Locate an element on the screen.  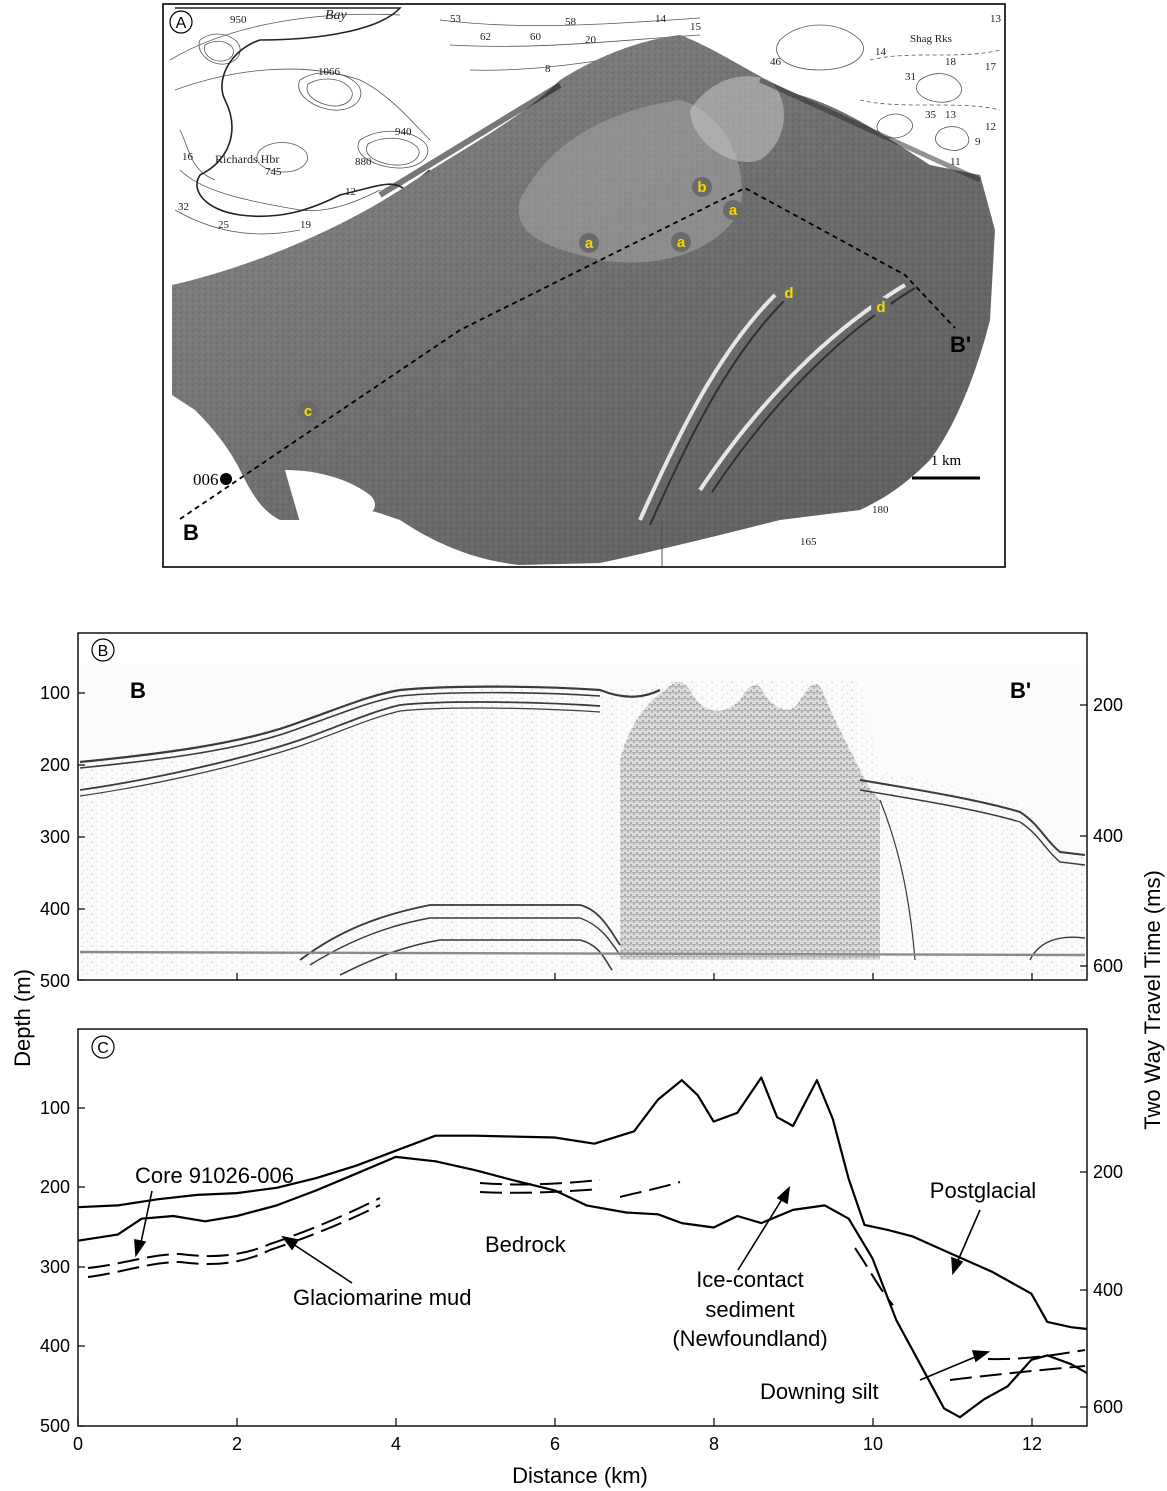
svg-text: d is located at coordinates (788, 293).